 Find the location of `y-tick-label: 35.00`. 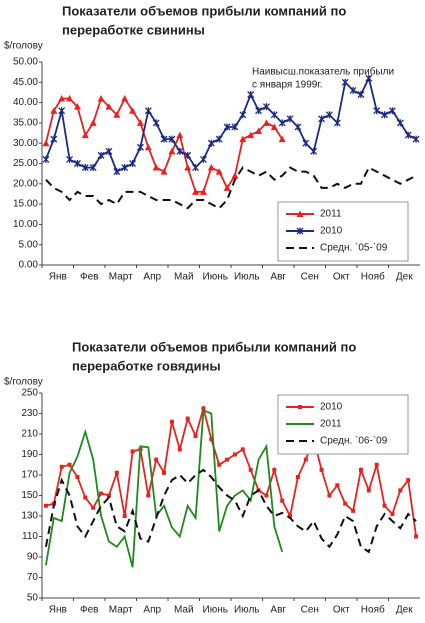

y-tick-label: 35.00 is located at coordinates (25, 123).